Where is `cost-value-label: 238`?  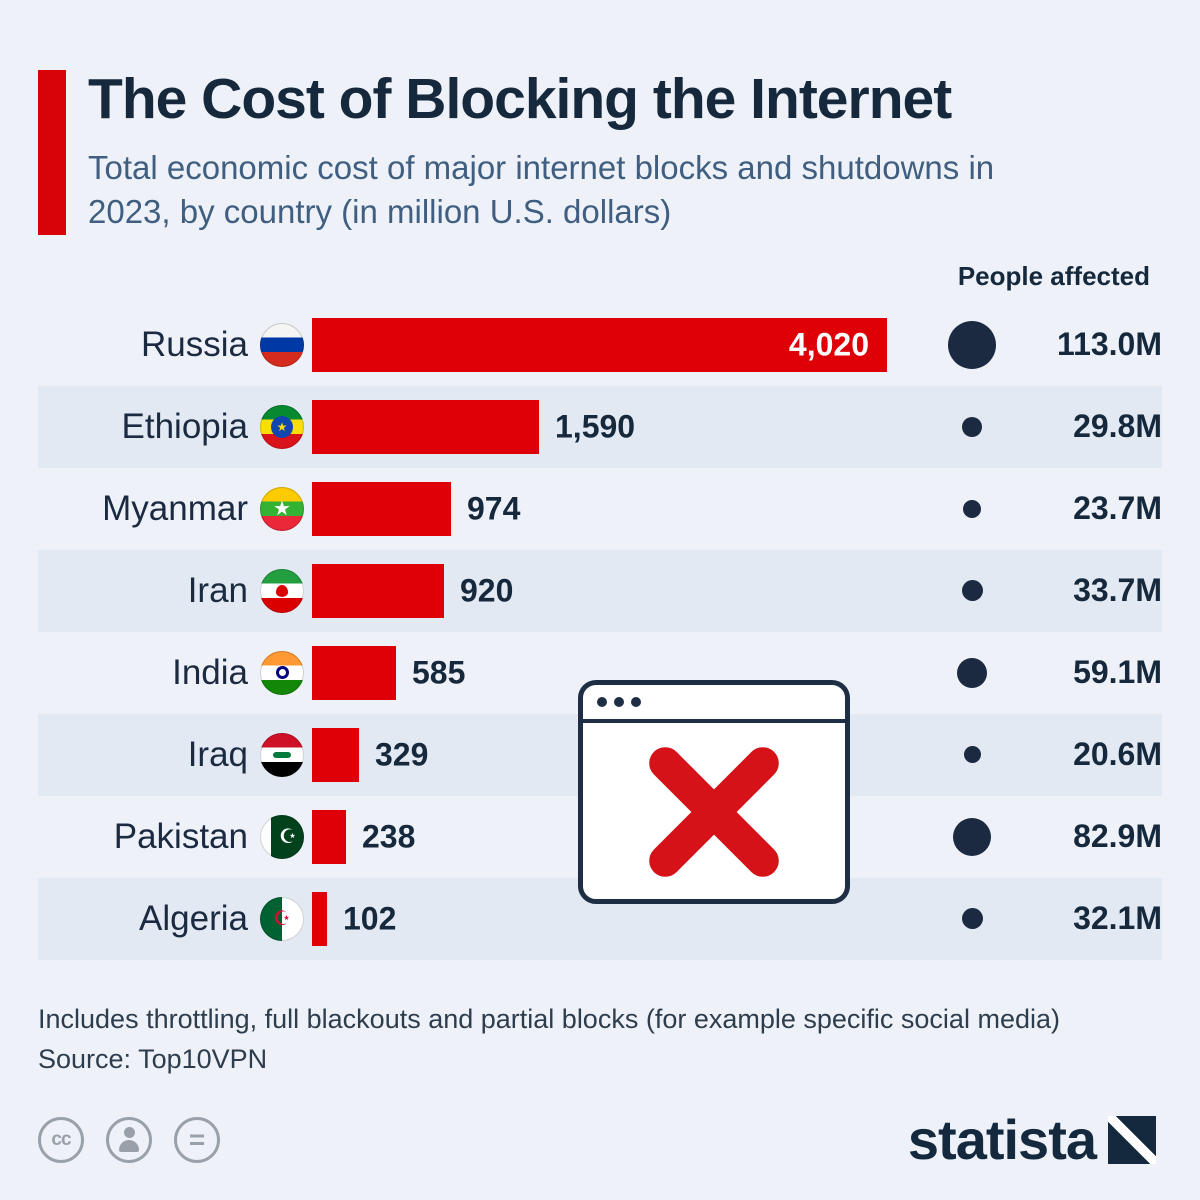 cost-value-label: 238 is located at coordinates (389, 836).